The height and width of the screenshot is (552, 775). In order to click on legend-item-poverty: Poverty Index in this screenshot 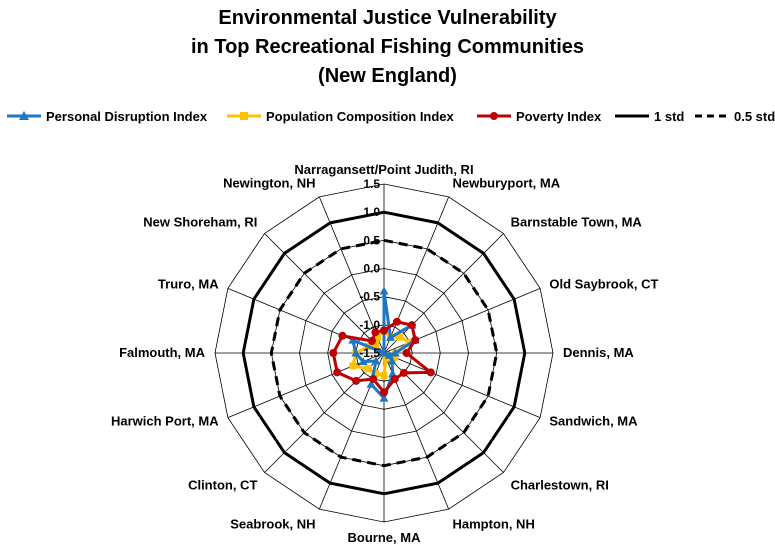, I will do `click(538, 116)`.